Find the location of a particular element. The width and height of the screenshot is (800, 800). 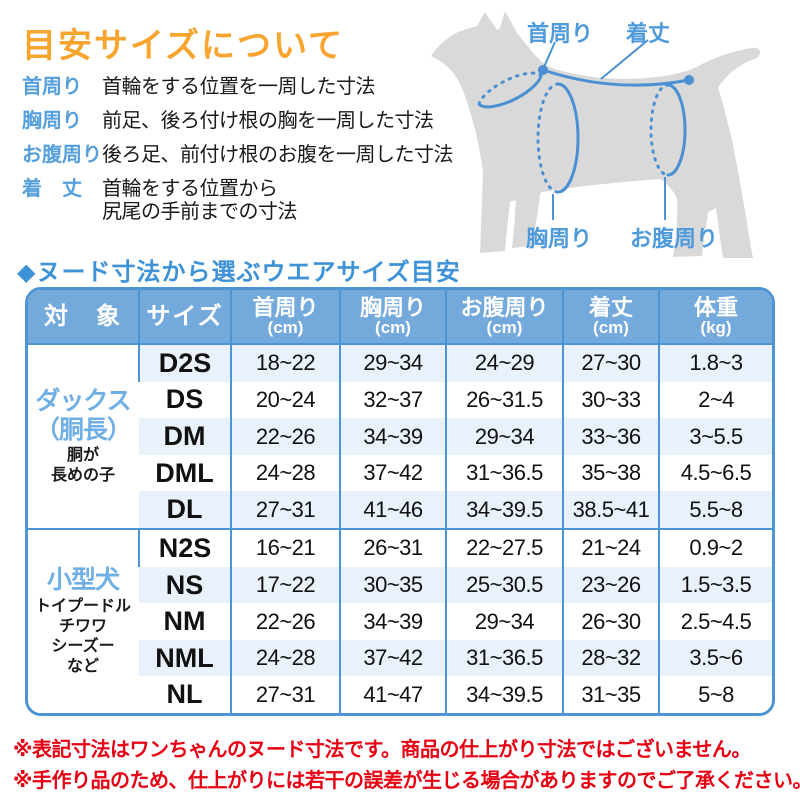

diagram-label-length: 着丈 is located at coordinates (648, 33).